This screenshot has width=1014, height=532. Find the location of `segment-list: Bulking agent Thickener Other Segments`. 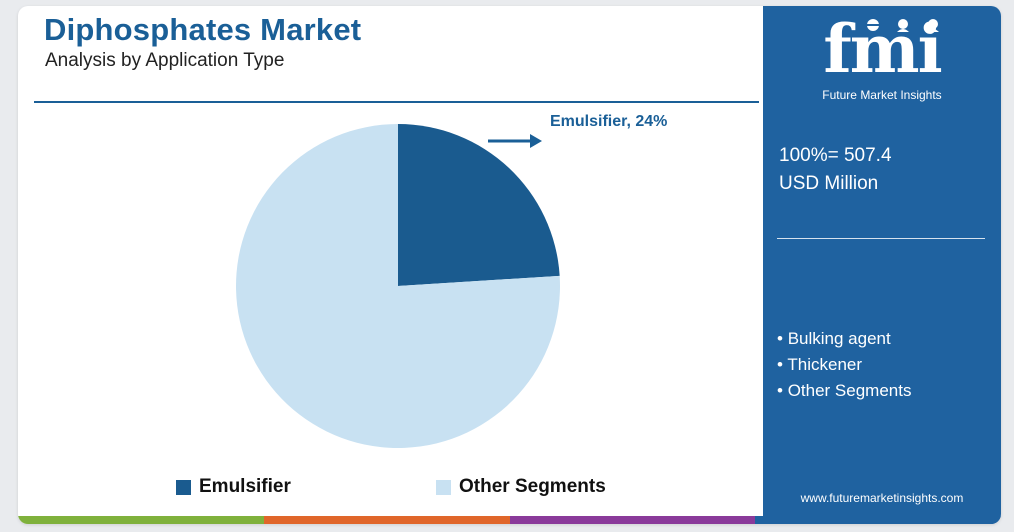

segment-list: Bulking agent Thickener Other Segments is located at coordinates (844, 365).